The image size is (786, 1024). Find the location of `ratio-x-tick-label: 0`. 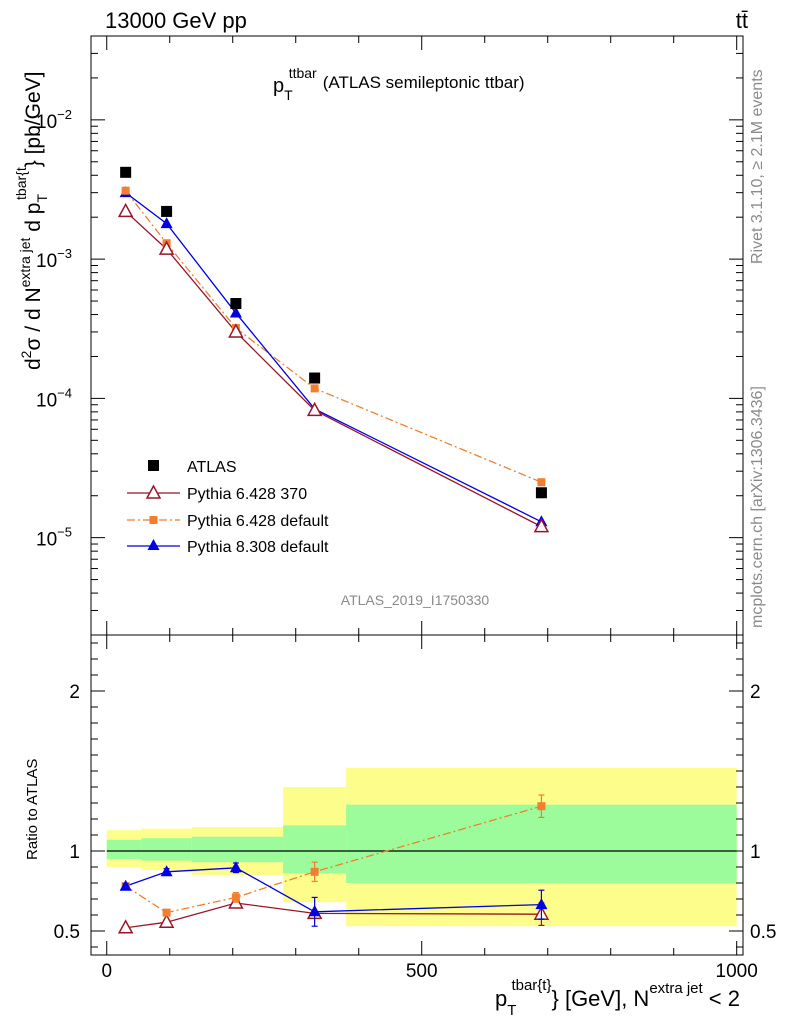

ratio-x-tick-label: 0 is located at coordinates (106, 971).